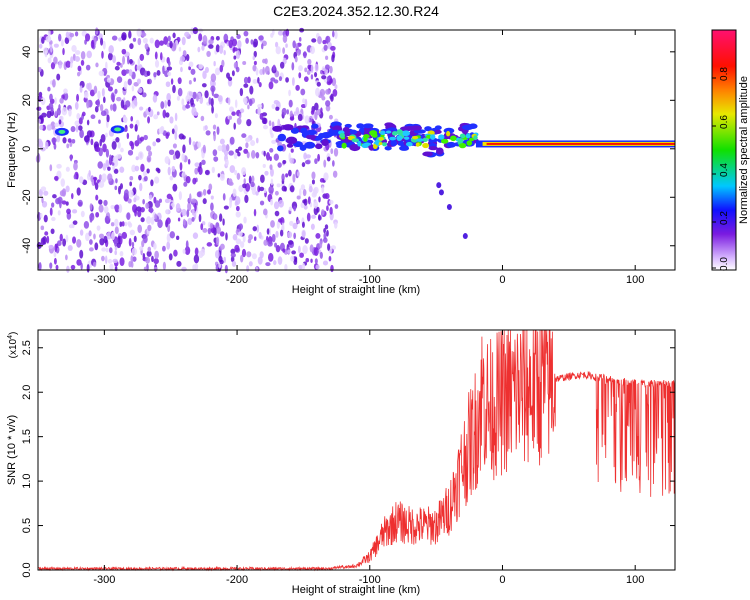 The height and width of the screenshot is (600, 750). What do you see at coordinates (118, 129) in the screenshot?
I see `spectrogram-blob-core` at bounding box center [118, 129].